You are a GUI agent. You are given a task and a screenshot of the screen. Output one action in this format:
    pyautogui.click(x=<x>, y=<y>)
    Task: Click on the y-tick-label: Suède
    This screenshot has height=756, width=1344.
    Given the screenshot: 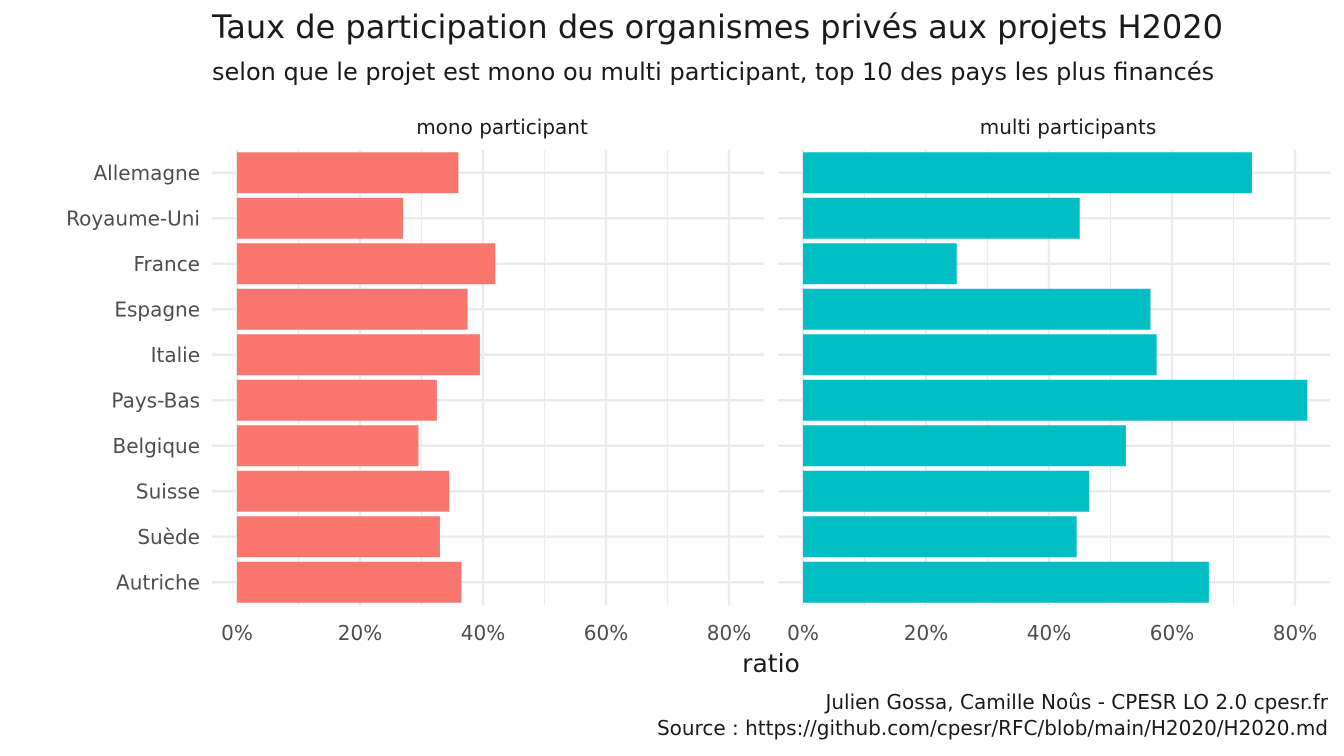 What is the action you would take?
    pyautogui.click(x=168, y=537)
    